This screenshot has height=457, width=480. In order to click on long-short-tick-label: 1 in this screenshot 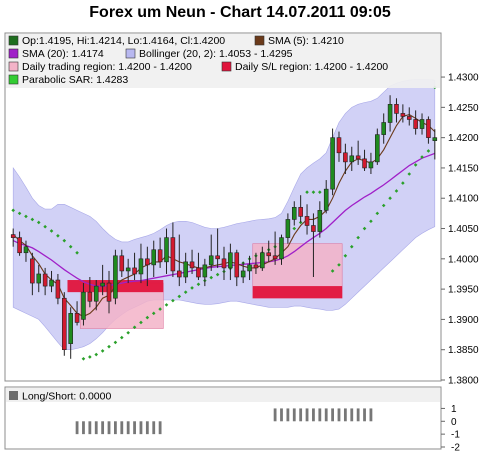, I will do `click(454, 409)`.